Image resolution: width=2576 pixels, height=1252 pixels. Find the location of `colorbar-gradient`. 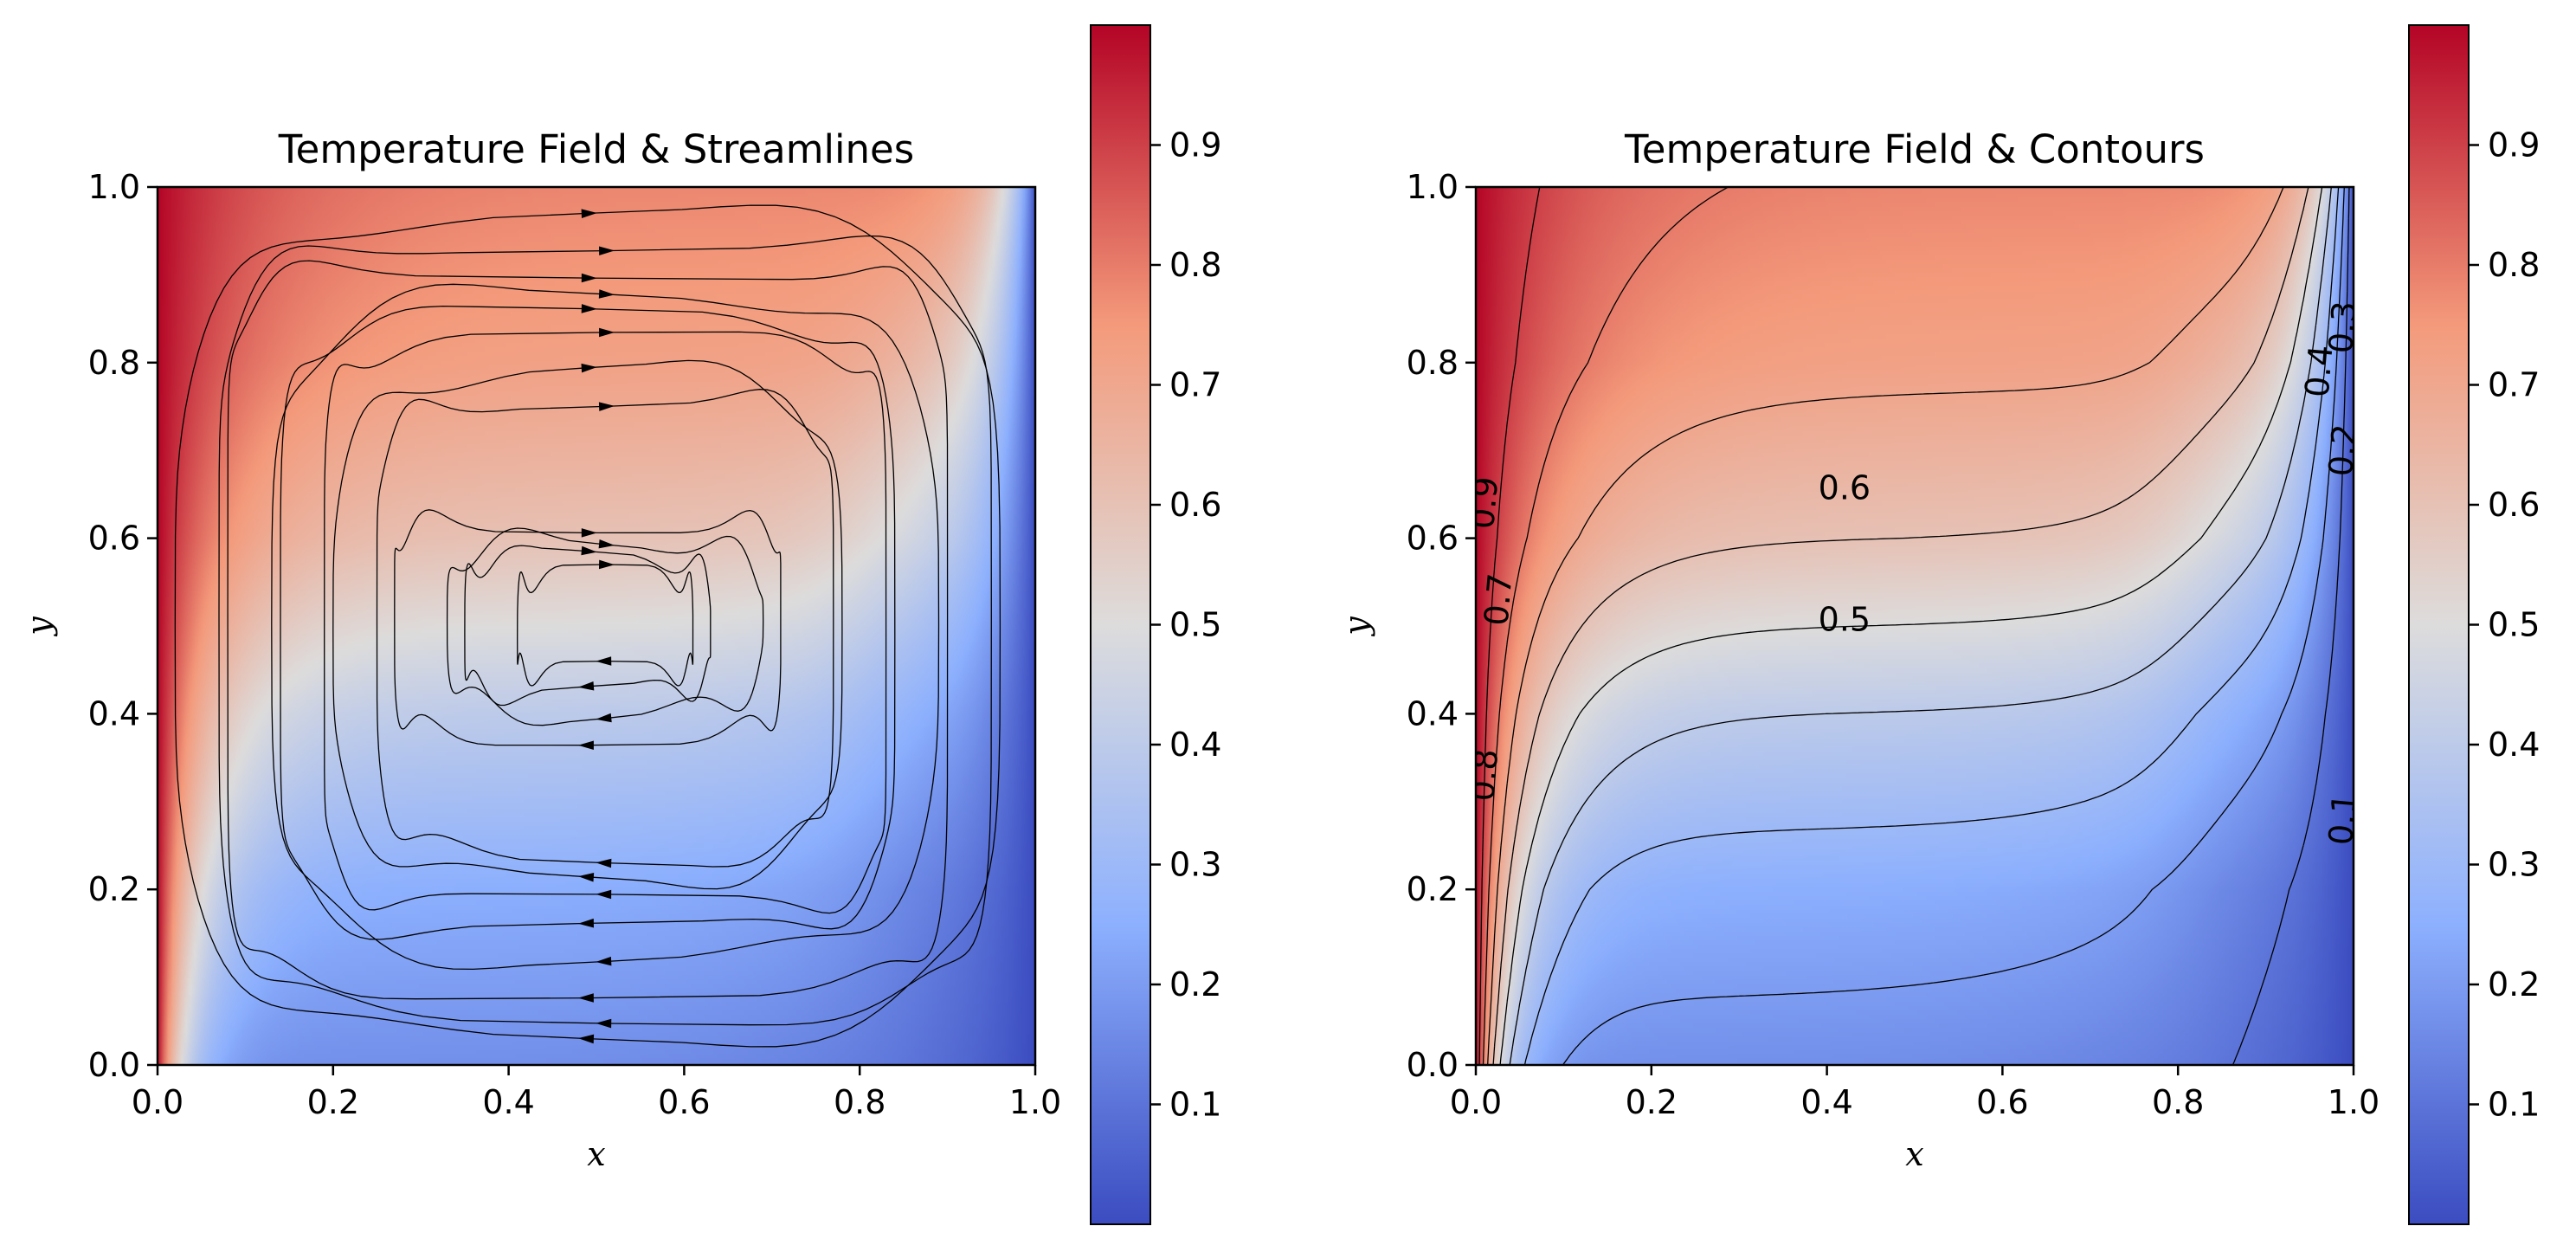

colorbar-gradient is located at coordinates (1120, 624).